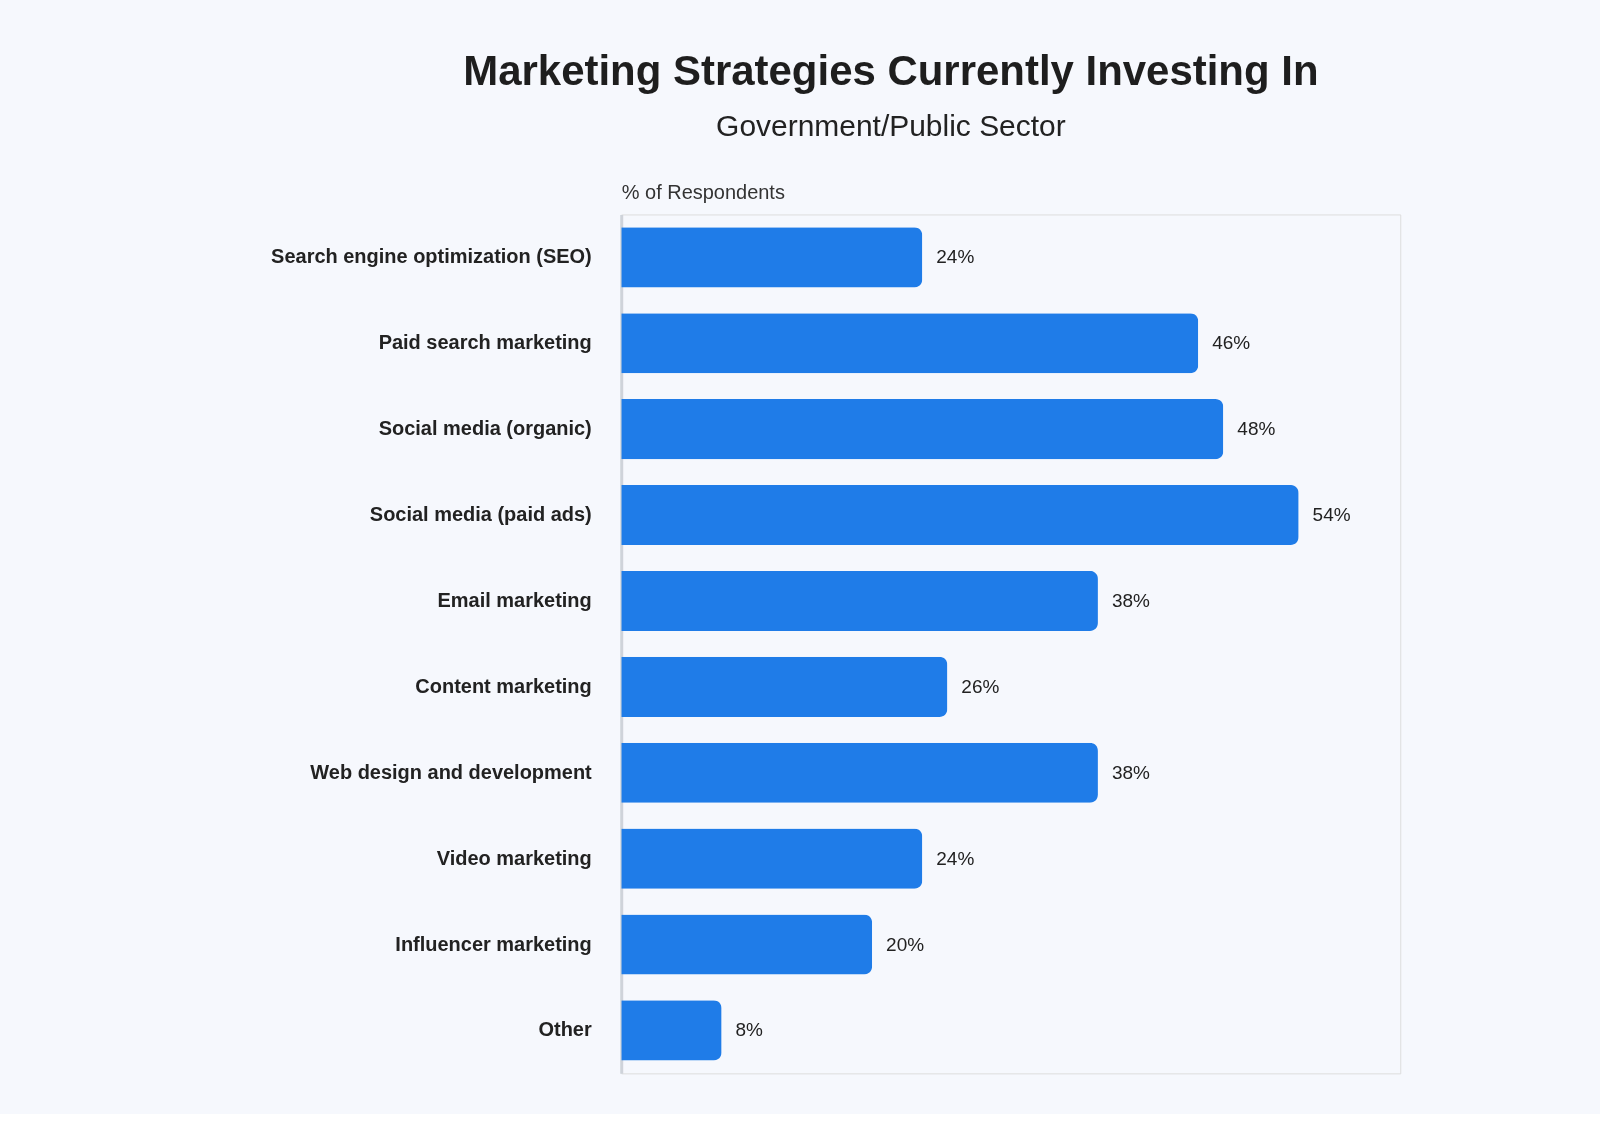 This screenshot has width=1600, height=1138. What do you see at coordinates (980, 686) in the screenshot?
I see `data-label: 26%` at bounding box center [980, 686].